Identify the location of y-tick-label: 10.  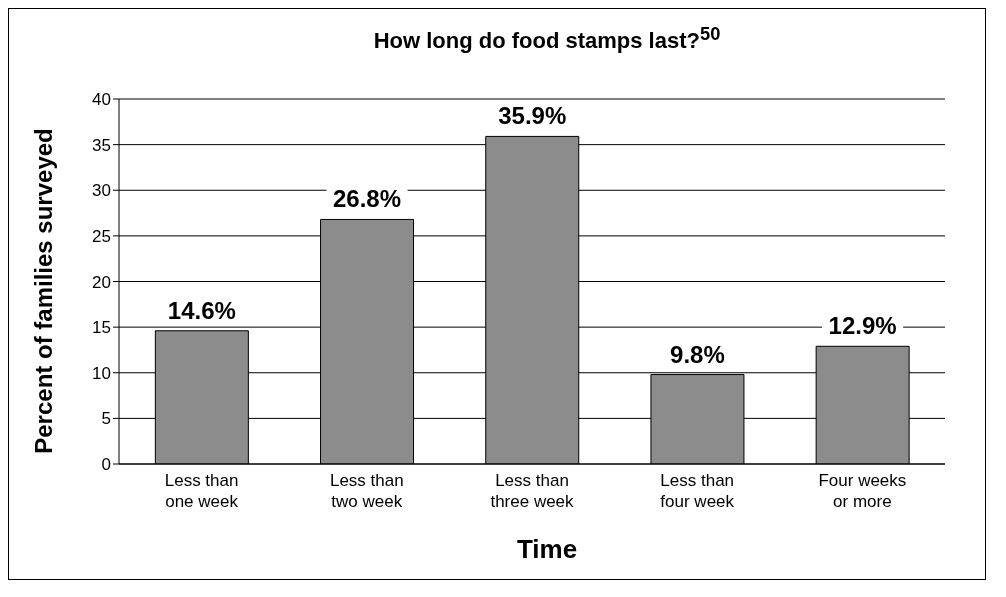
(101, 373).